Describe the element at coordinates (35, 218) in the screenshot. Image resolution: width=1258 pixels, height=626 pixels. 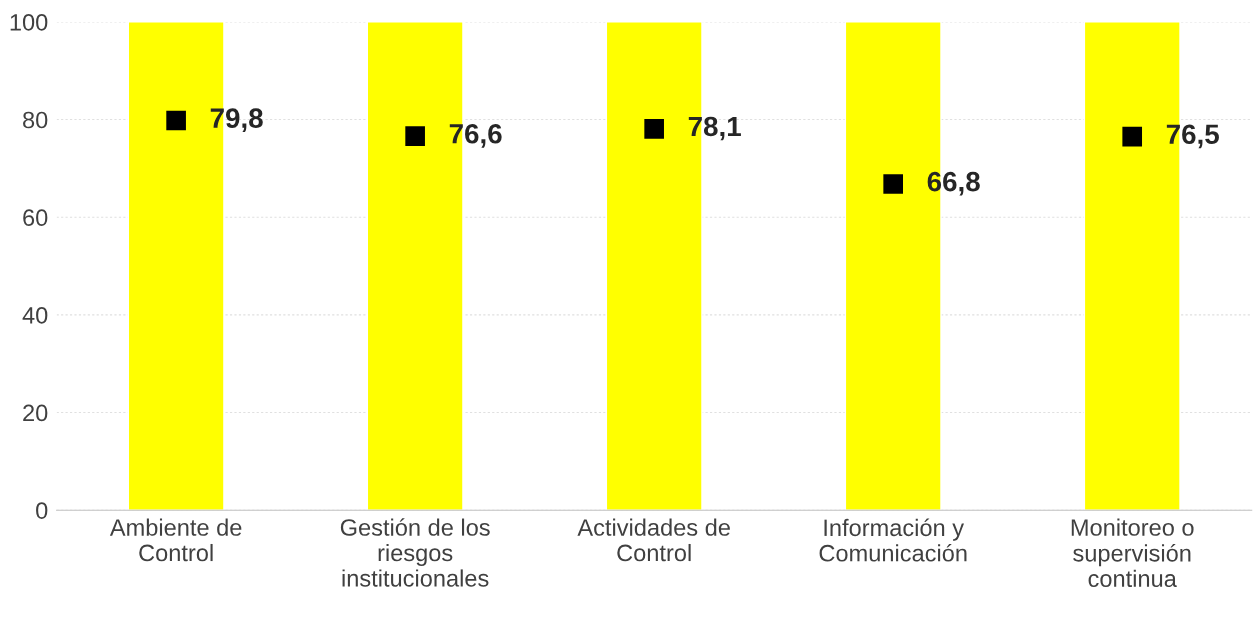
I see `y-tick-label: 60` at that location.